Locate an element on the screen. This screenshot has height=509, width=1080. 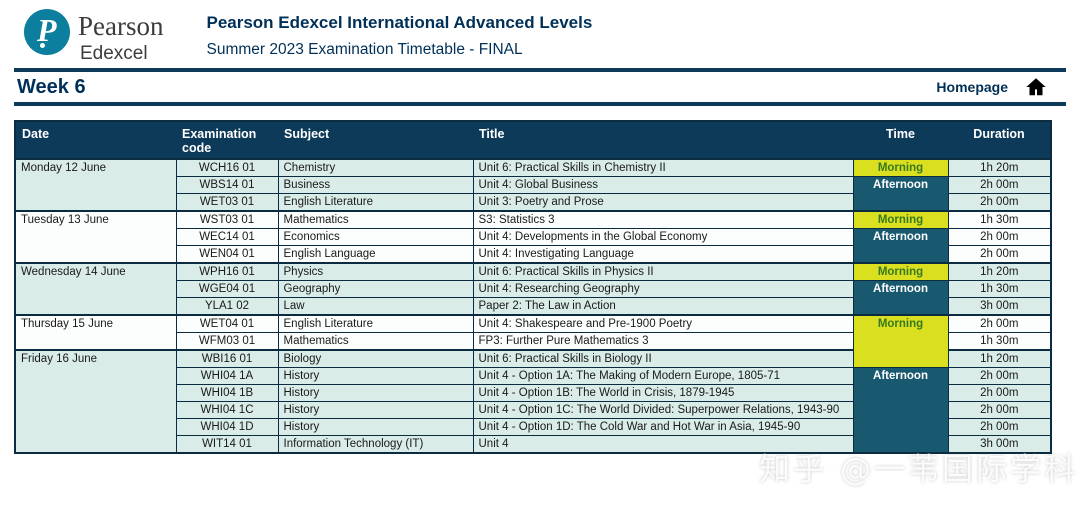
home-icon is located at coordinates (1036, 87).